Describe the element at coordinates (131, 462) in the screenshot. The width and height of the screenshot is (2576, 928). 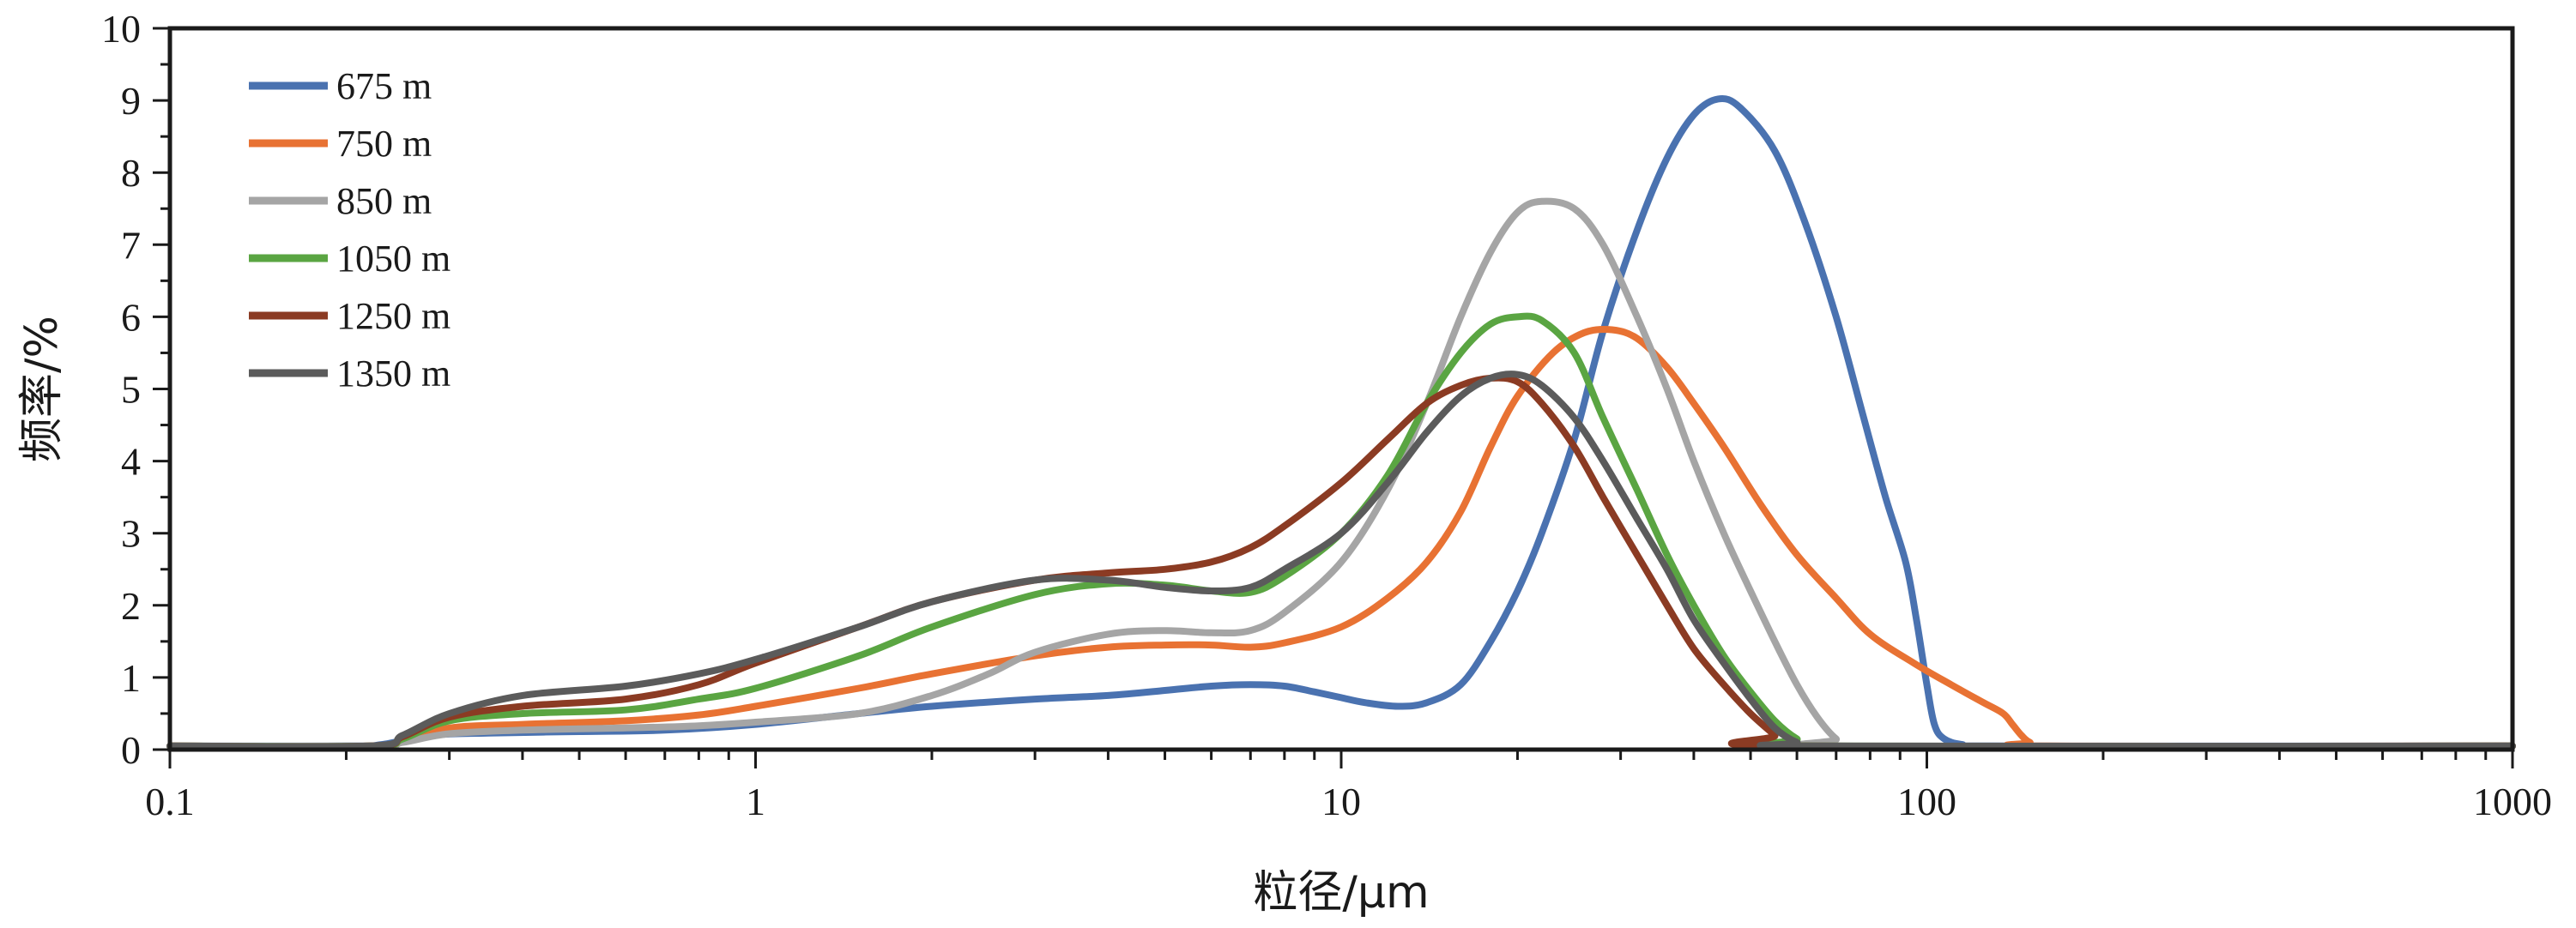
I see `y-tick-label: 4` at that location.